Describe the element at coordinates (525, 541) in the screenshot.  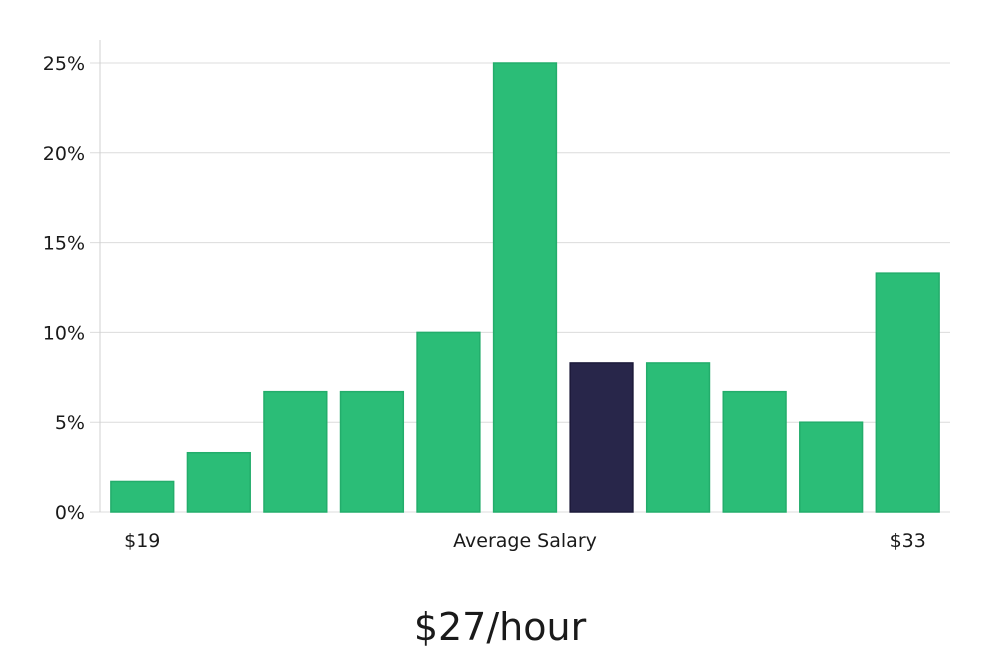
I see `x-label-average-salary: Average Salary` at that location.